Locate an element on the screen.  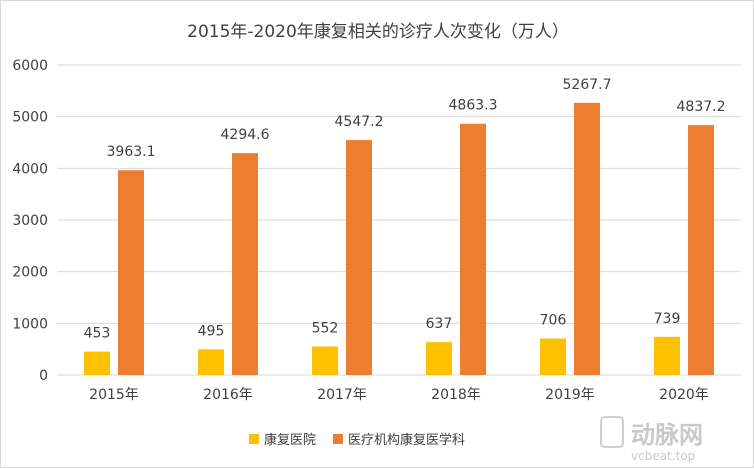
y-tick-label: 3000 is located at coordinates (30, 221).